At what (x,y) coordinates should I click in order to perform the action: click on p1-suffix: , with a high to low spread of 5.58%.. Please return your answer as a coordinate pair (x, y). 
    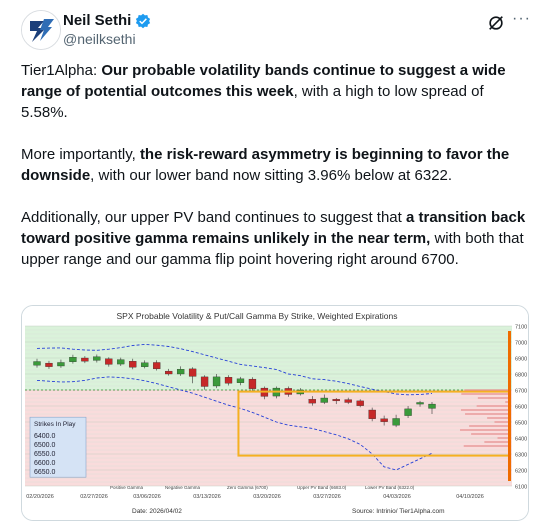
    Looking at the image, I should click on (252, 102).